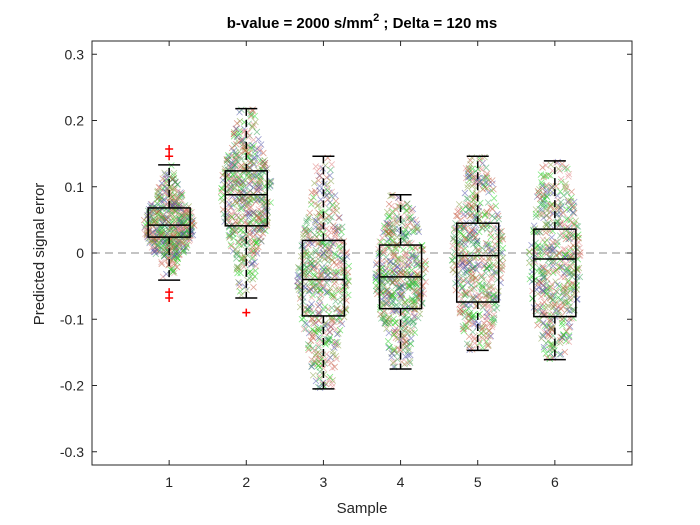 The width and height of the screenshot is (700, 525). What do you see at coordinates (72, 319) in the screenshot?
I see `y-tick-label: -0.1` at bounding box center [72, 319].